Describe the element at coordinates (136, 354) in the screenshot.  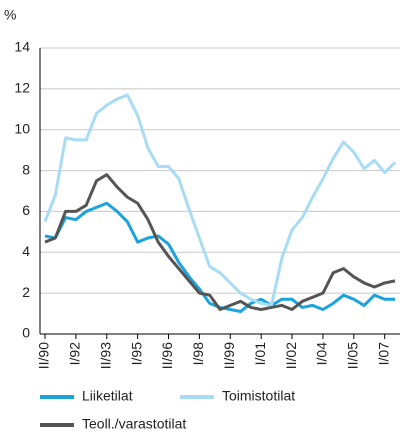
I see `x-tick-label: I/95` at that location.